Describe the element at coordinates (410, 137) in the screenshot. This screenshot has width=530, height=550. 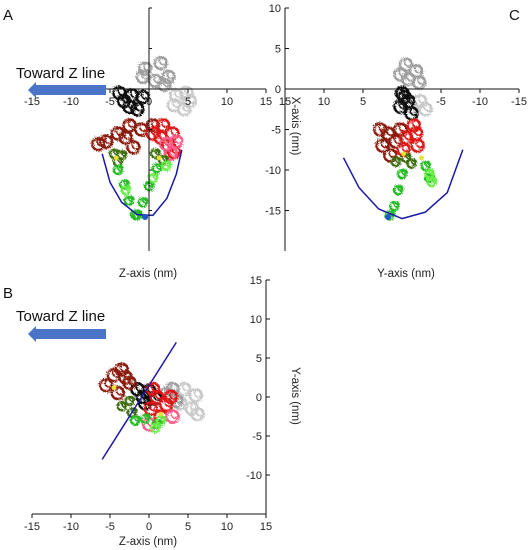
I see `cluster-red` at that location.